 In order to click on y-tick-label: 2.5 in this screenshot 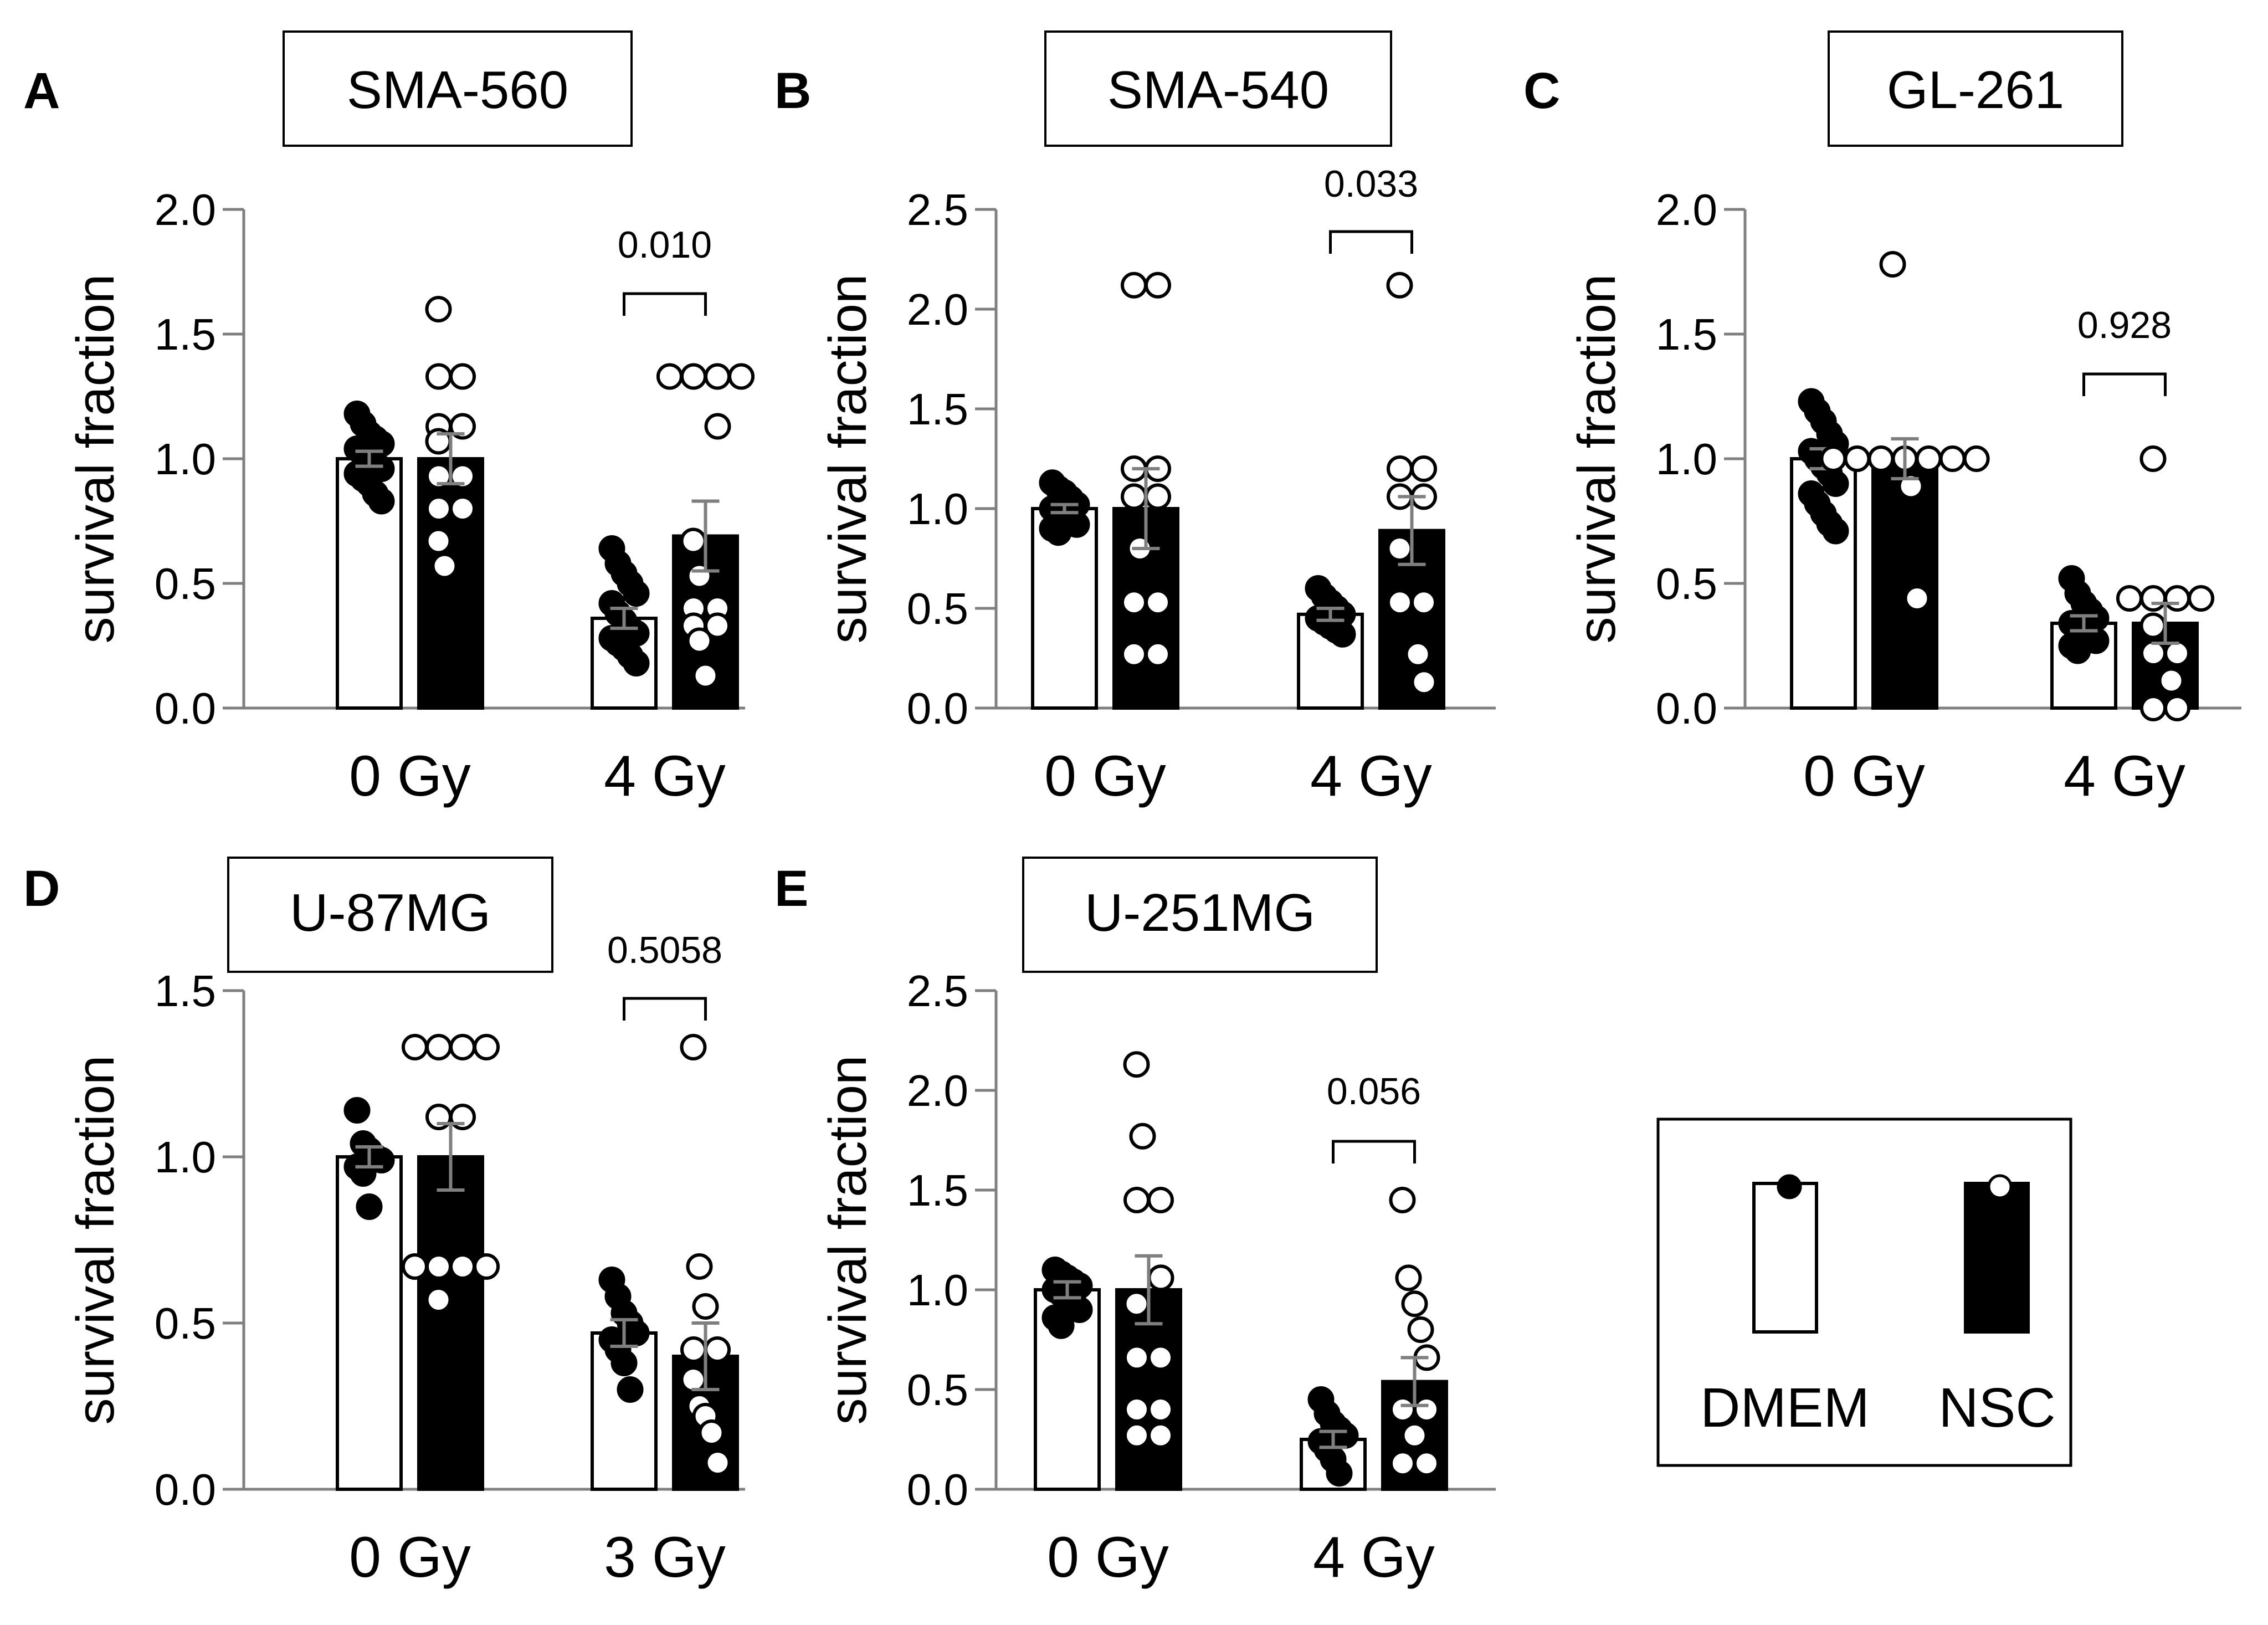, I will do `click(938, 209)`.